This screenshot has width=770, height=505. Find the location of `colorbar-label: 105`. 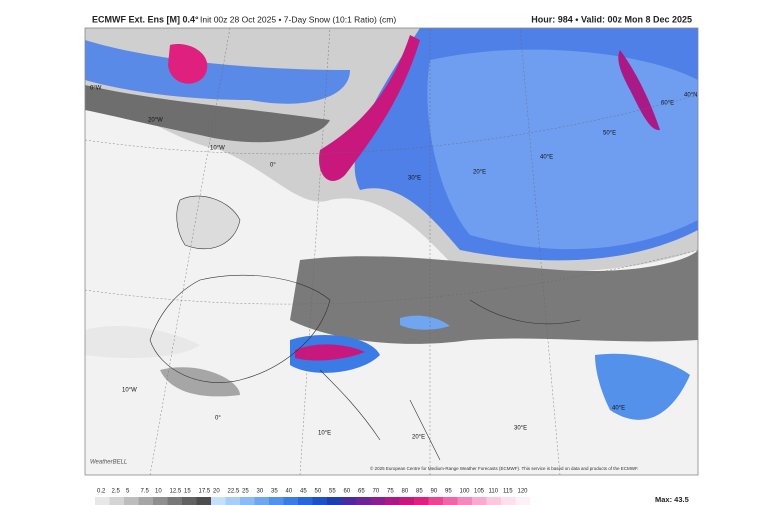

colorbar-label: 105 is located at coordinates (479, 492).